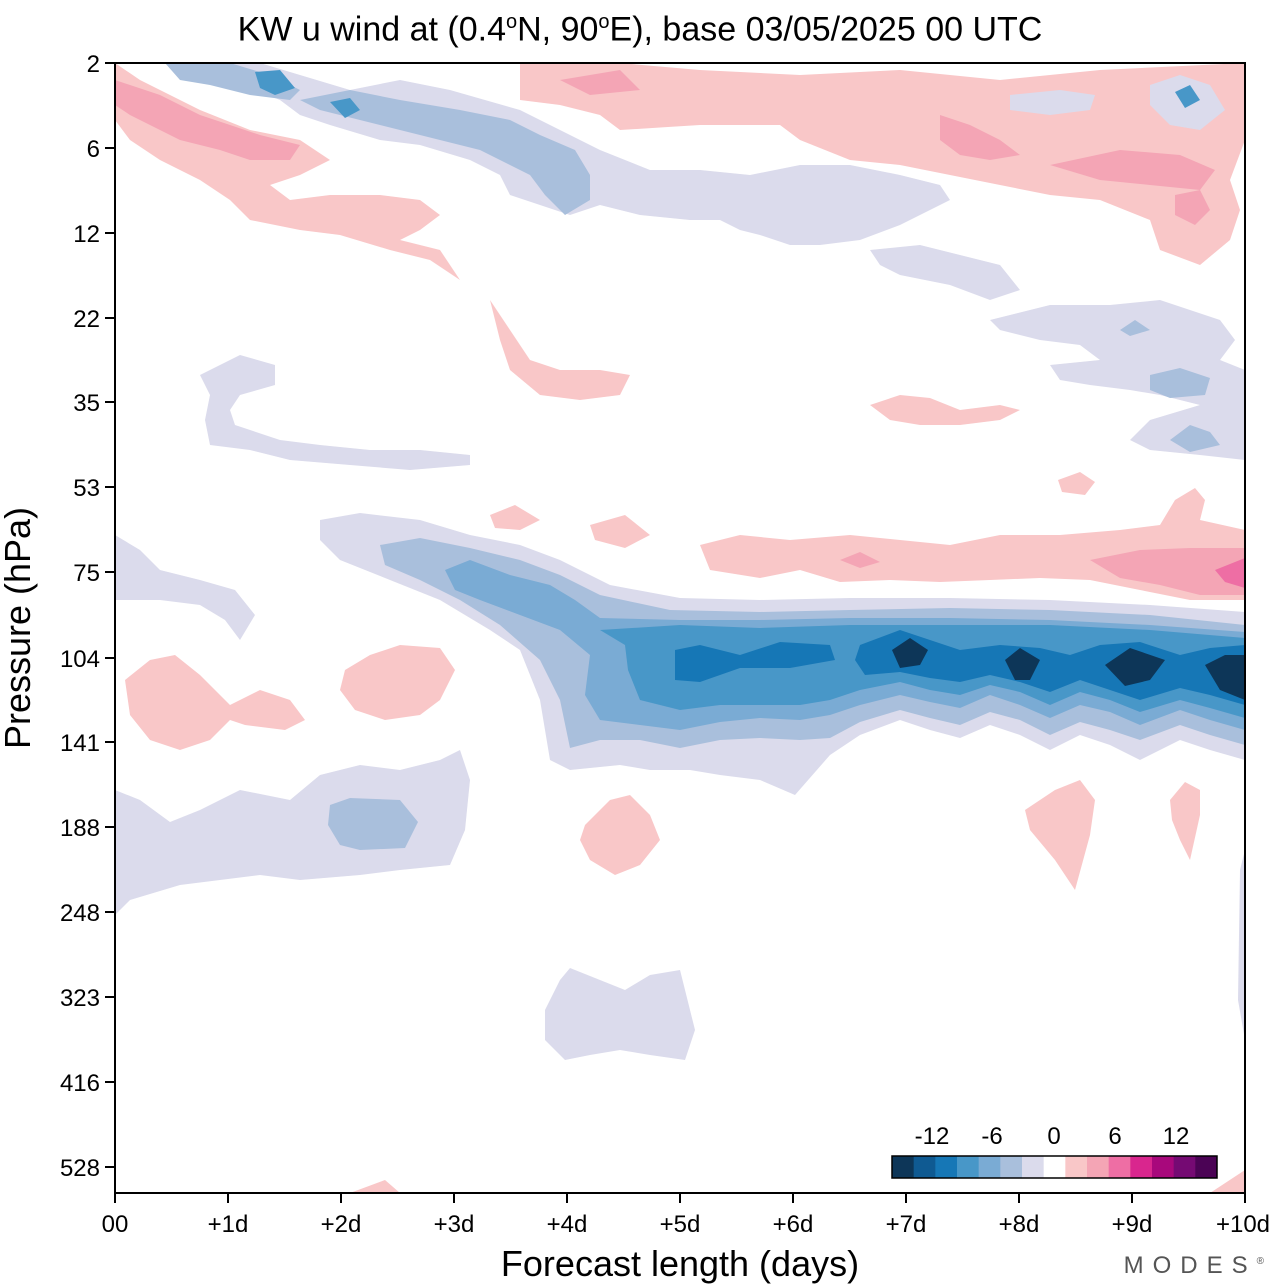 The height and width of the screenshot is (1286, 1280). I want to click on y-tick-label: 323, so click(80, 998).